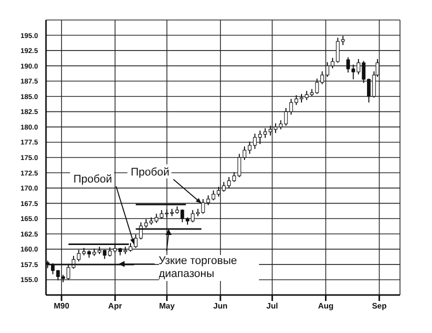 The image size is (432, 333). I want to click on x-tick-label: Aug, so click(326, 306).